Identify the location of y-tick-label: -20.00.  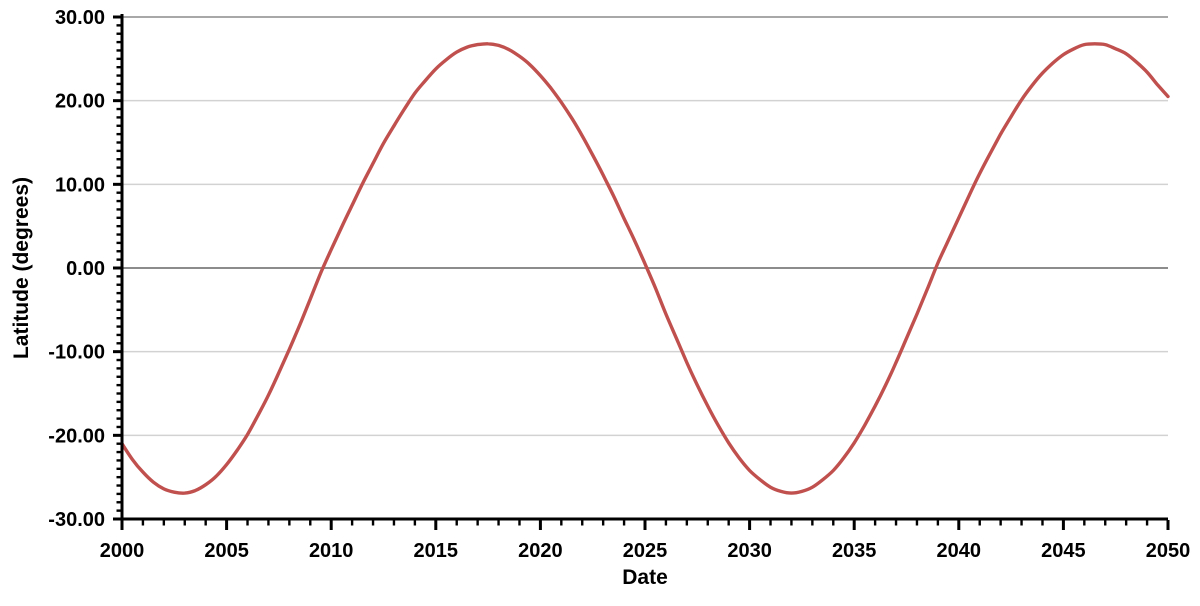
(76, 436).